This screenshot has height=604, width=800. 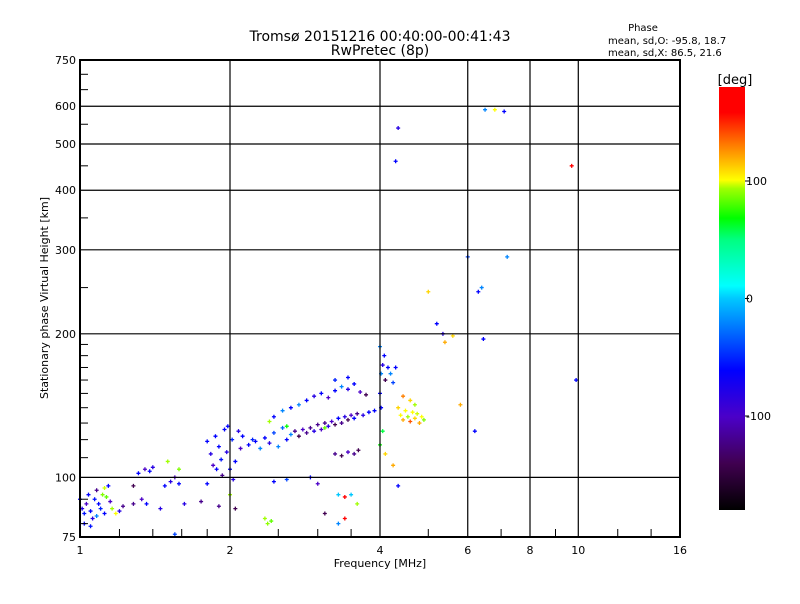 I want to click on y-tick-label: 750, so click(x=65, y=60).